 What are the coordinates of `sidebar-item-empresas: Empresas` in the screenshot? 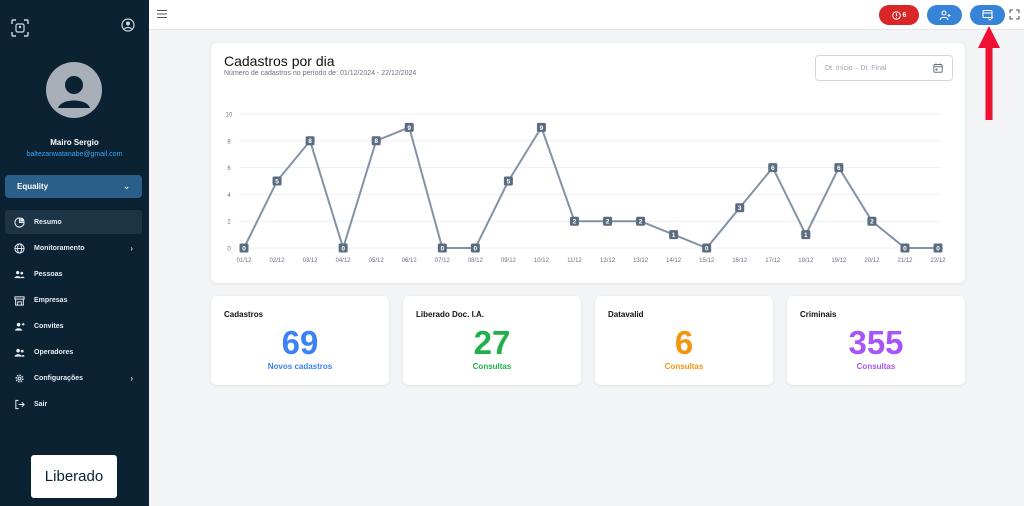 It's located at (73, 300).